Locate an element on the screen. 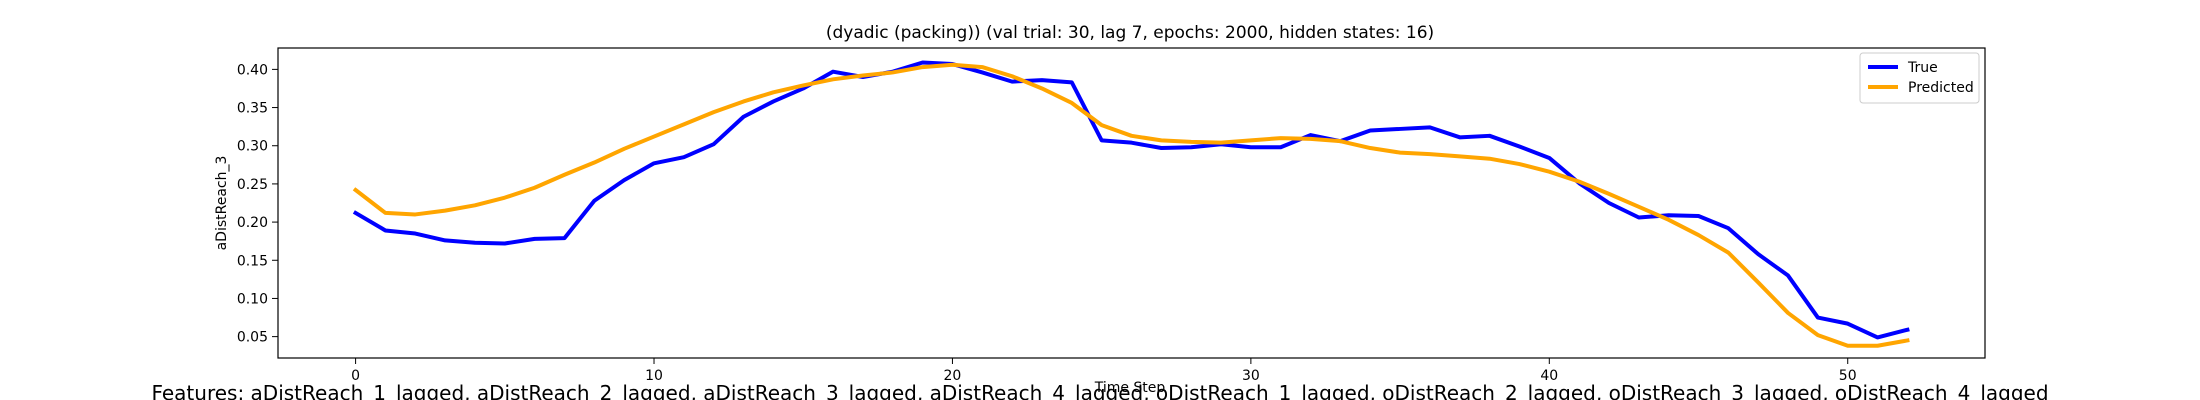 This screenshot has width=2200, height=400. x-tick-label: 0 is located at coordinates (355, 376).